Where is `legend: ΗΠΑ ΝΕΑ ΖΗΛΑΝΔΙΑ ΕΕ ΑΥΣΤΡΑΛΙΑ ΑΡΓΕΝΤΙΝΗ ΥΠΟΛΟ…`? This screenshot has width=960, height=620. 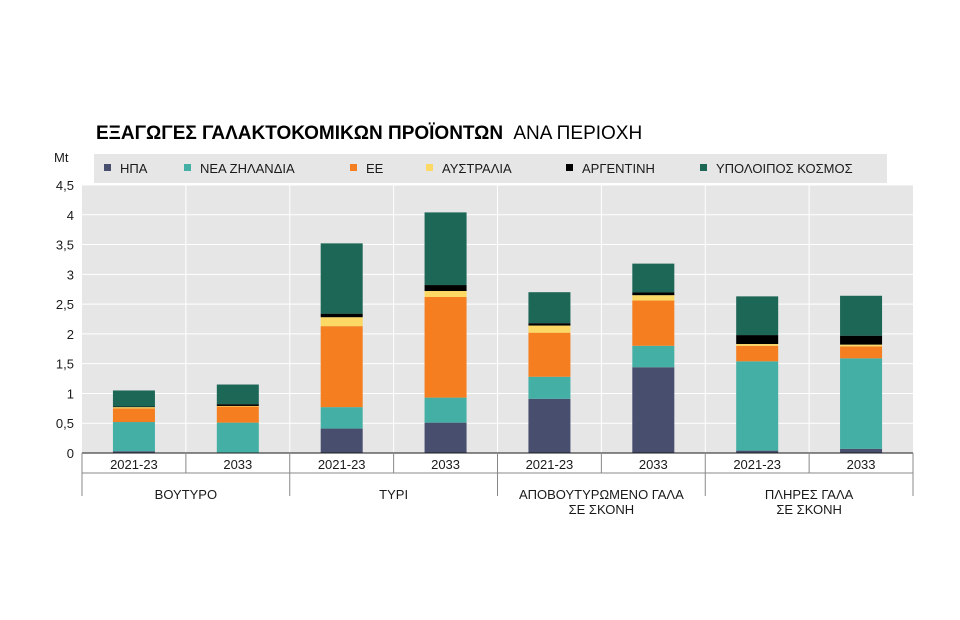 legend: ΗΠΑ ΝΕΑ ΖΗΛΑΝΔΙΑ ΕΕ ΑΥΣΤΡΑΛΙΑ ΑΡΓΕΝΤΙΝΗ ΥΠΟΛΟ… is located at coordinates (478, 168).